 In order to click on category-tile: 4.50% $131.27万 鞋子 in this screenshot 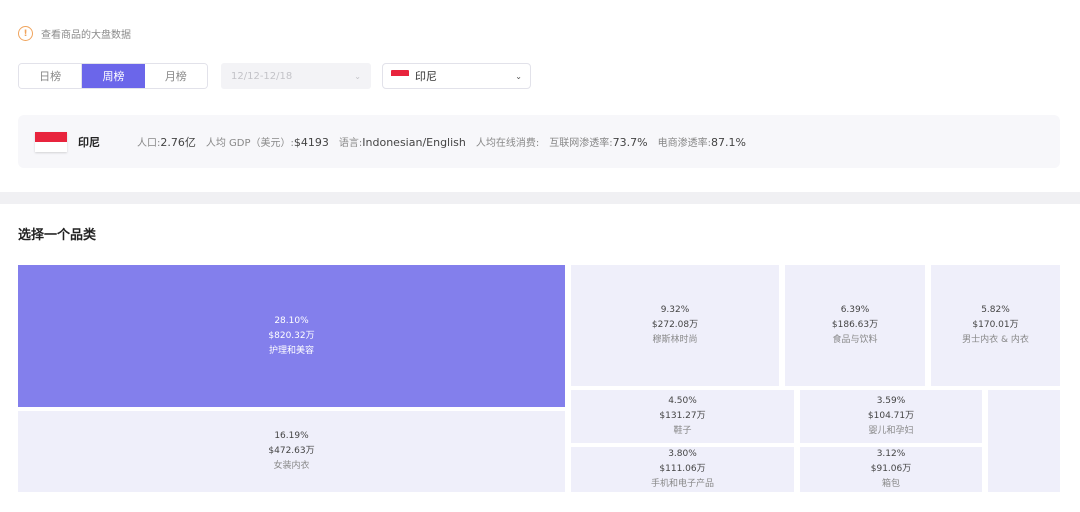, I will do `click(682, 416)`.